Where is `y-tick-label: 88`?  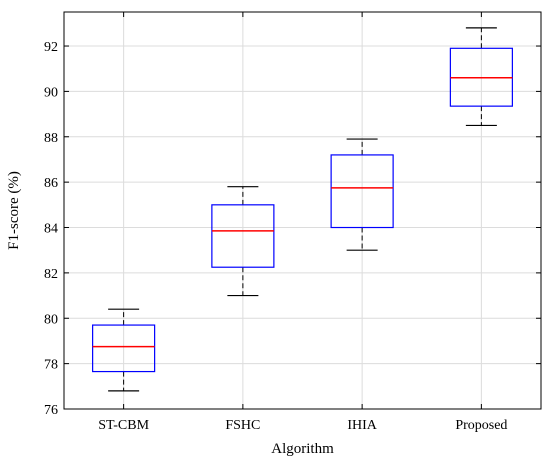 y-tick-label: 88 is located at coordinates (51, 138).